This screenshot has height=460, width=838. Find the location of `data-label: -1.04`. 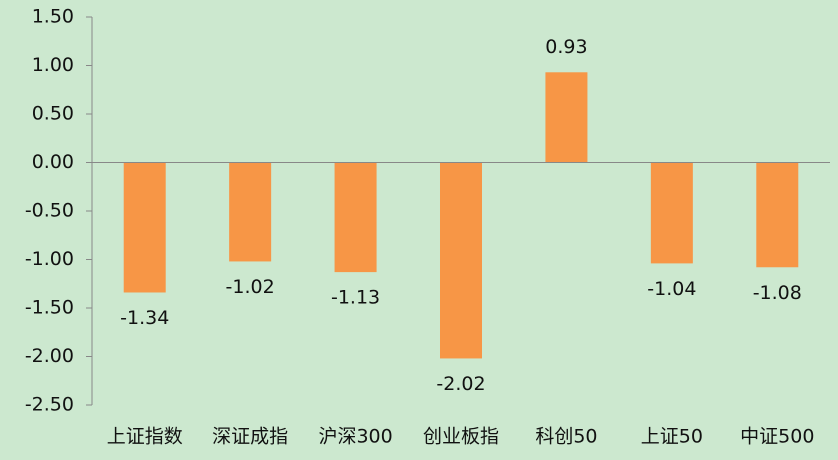

data-label: -1.04 is located at coordinates (671, 289).